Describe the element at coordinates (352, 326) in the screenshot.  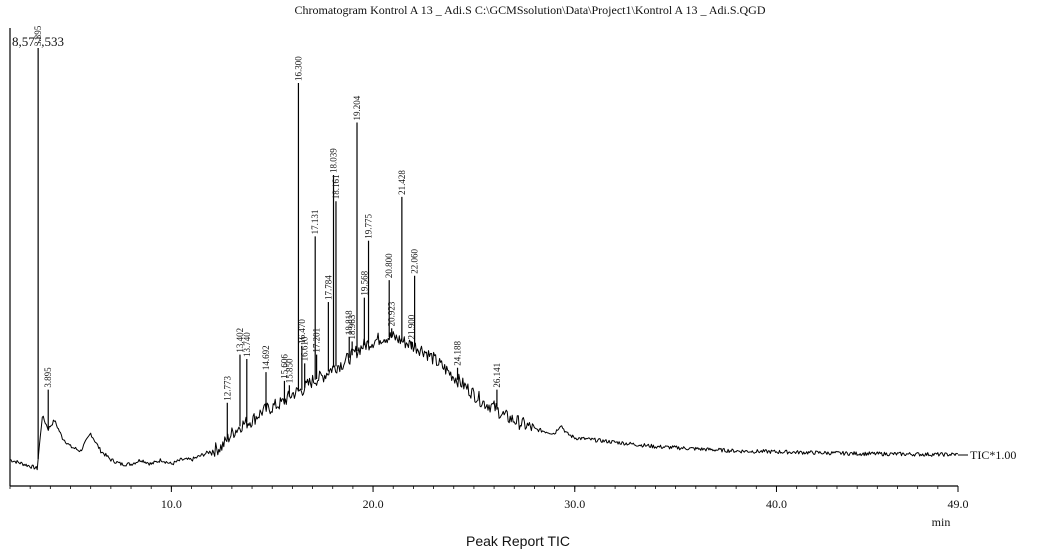
I see `peak-label: 18.963` at that location.